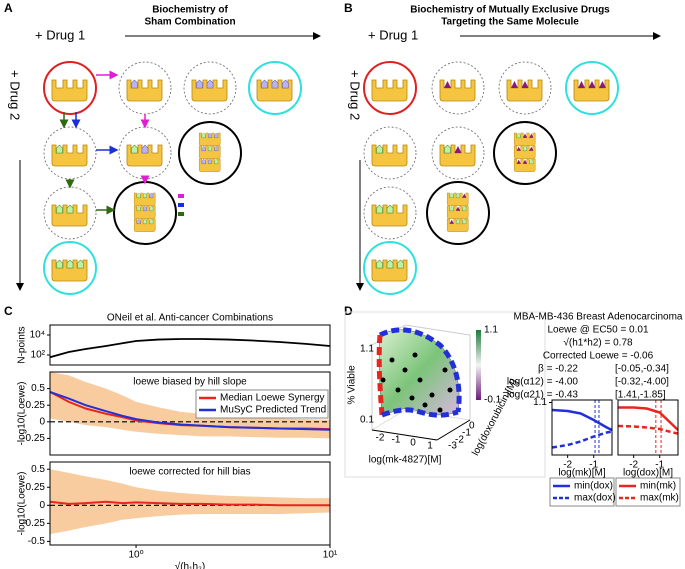 Image resolution: width=685 pixels, height=569 pixels. I want to click on y-tick-label: -0.25, so click(33, 523).